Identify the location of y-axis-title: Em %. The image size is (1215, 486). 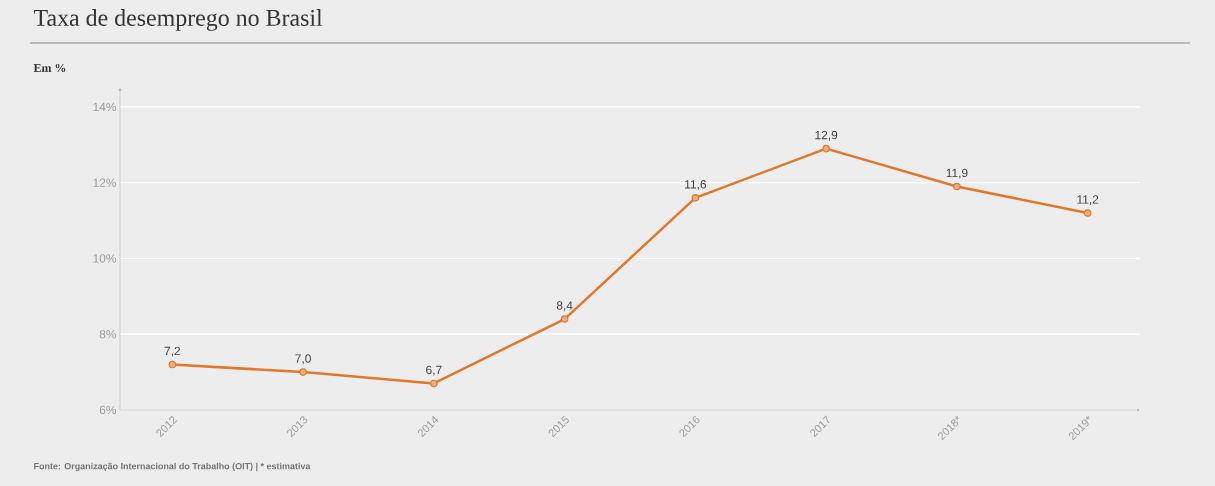
(49, 68).